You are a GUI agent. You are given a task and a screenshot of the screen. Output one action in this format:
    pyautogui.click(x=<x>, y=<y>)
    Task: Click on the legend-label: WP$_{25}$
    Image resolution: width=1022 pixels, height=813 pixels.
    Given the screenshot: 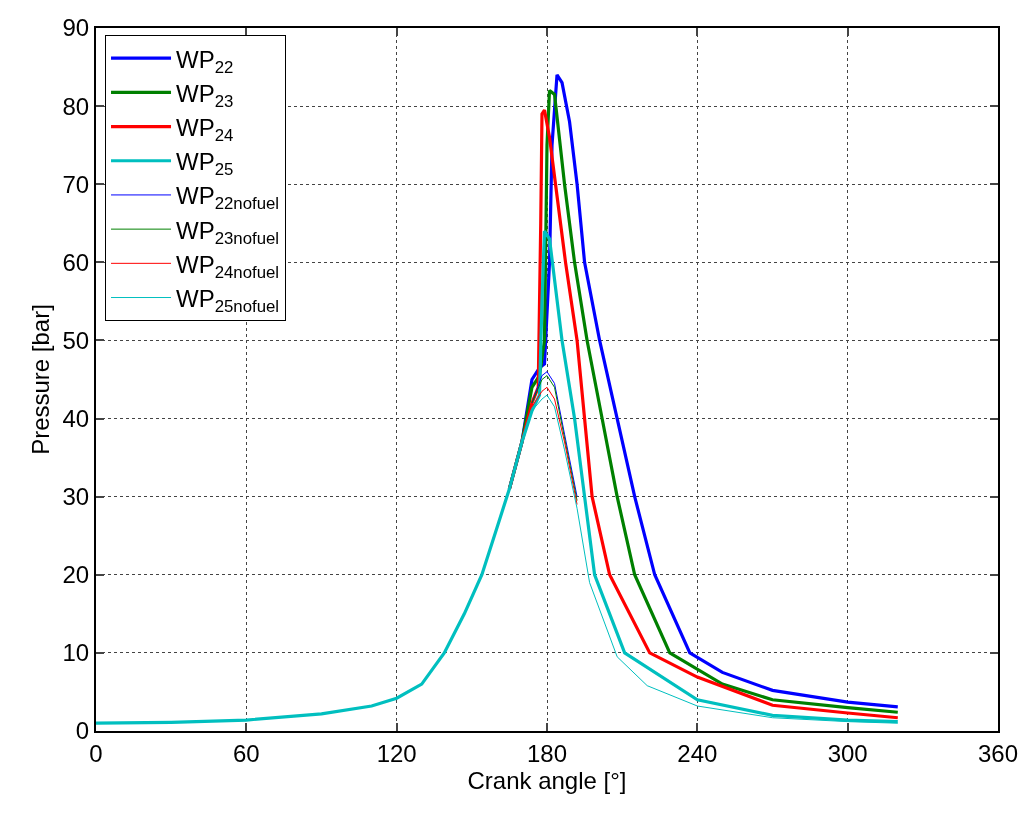 What is the action you would take?
    pyautogui.click(x=205, y=164)
    